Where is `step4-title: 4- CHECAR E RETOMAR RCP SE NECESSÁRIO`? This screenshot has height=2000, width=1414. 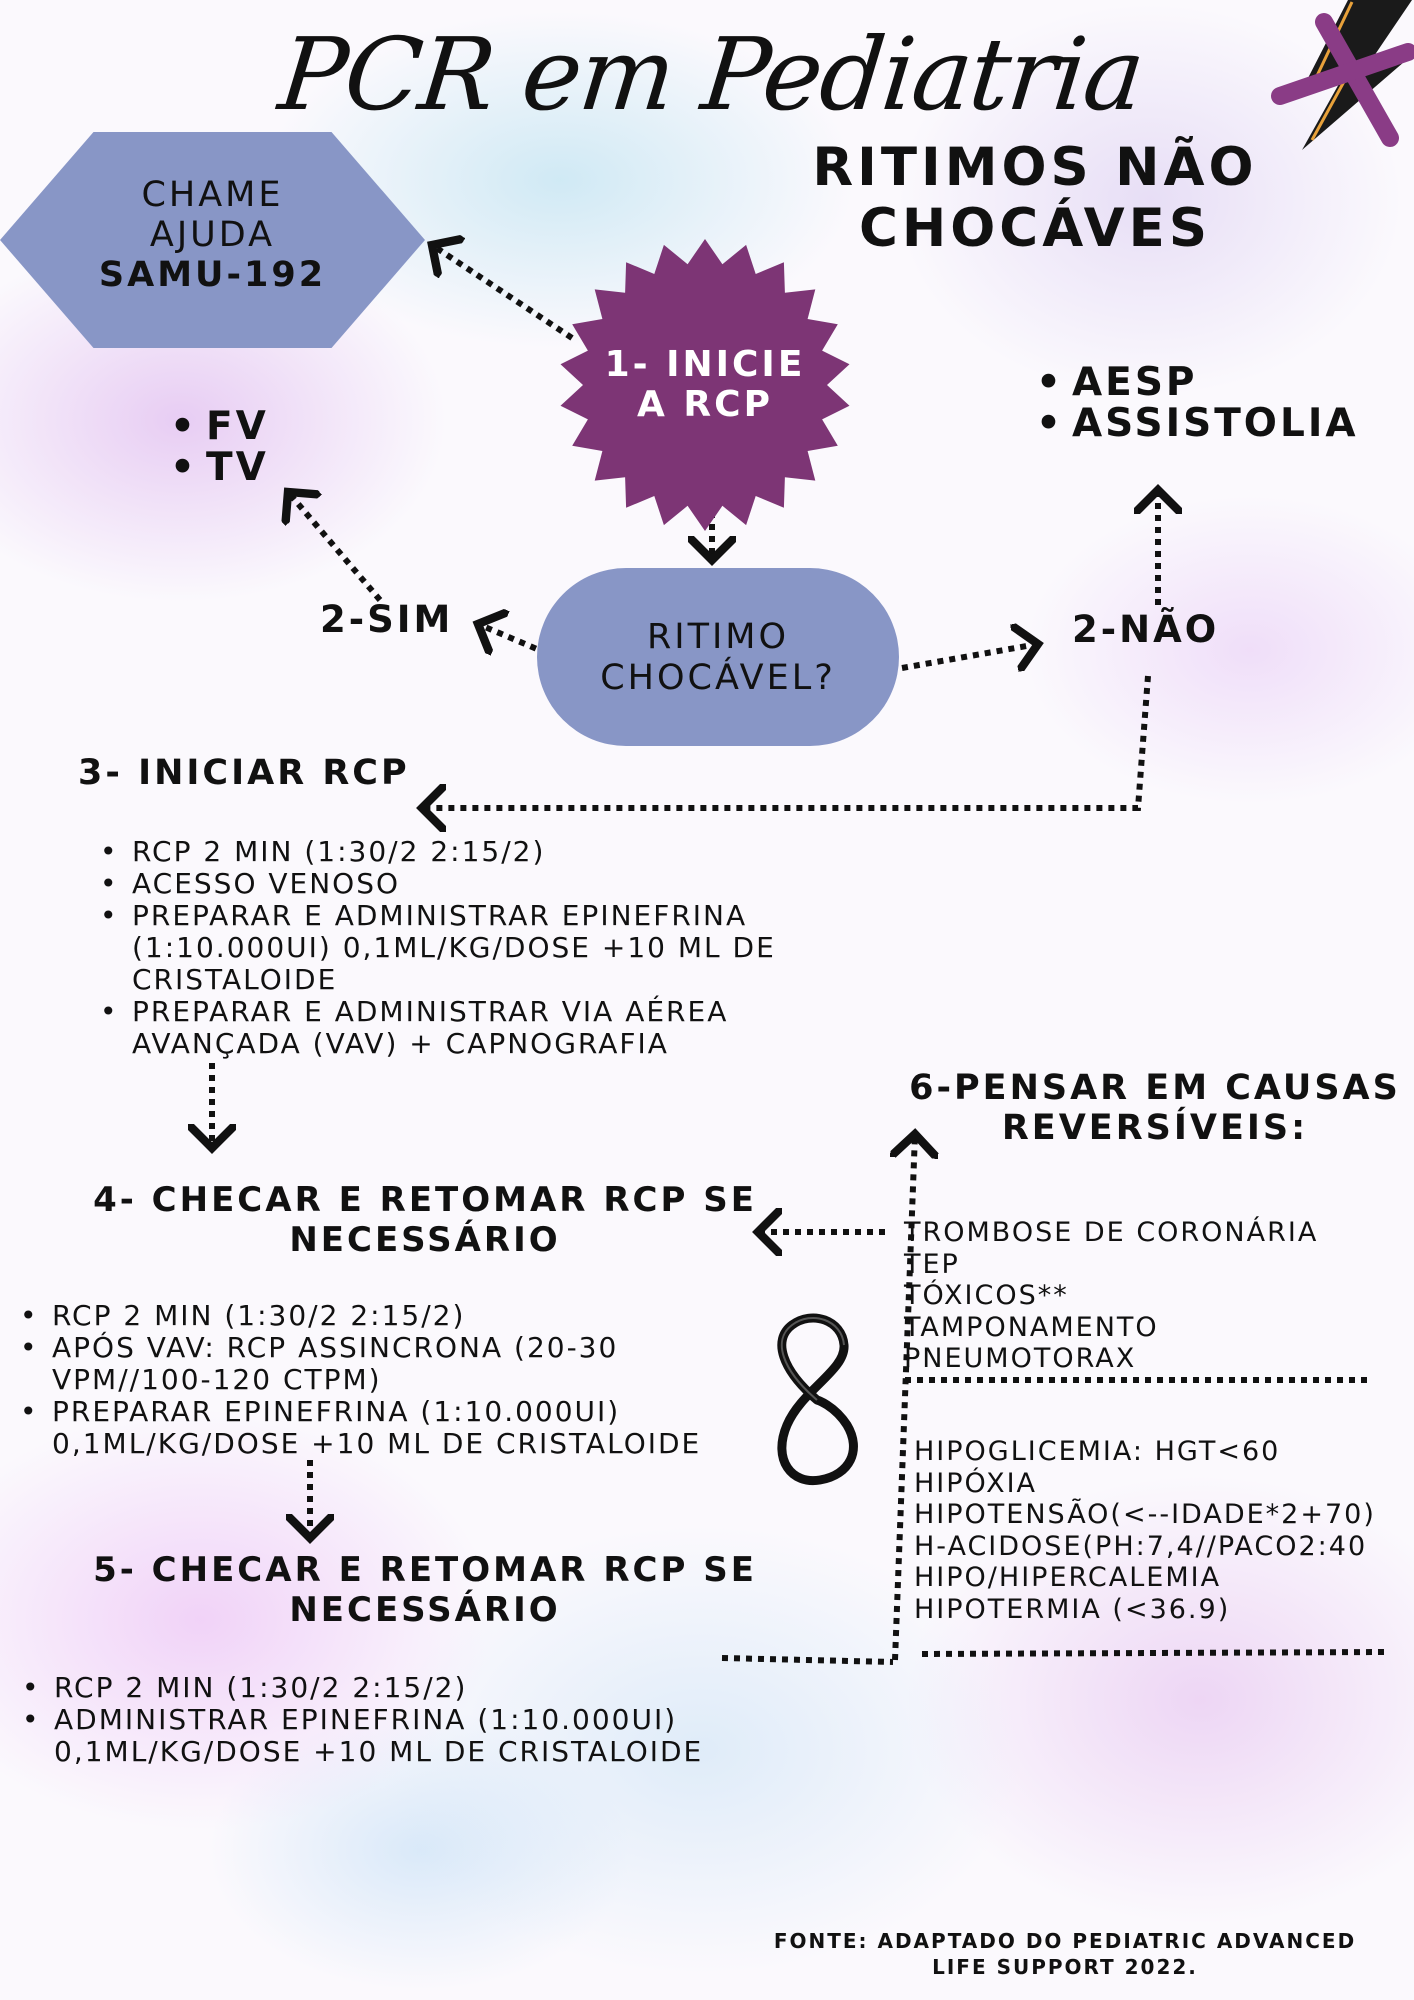 step4-title: 4- CHECAR E RETOMAR RCP SE NECESSÁRIO is located at coordinates (425, 1220).